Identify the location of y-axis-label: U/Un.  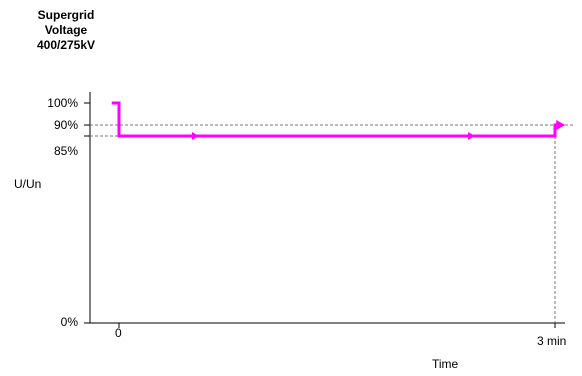
(28, 184).